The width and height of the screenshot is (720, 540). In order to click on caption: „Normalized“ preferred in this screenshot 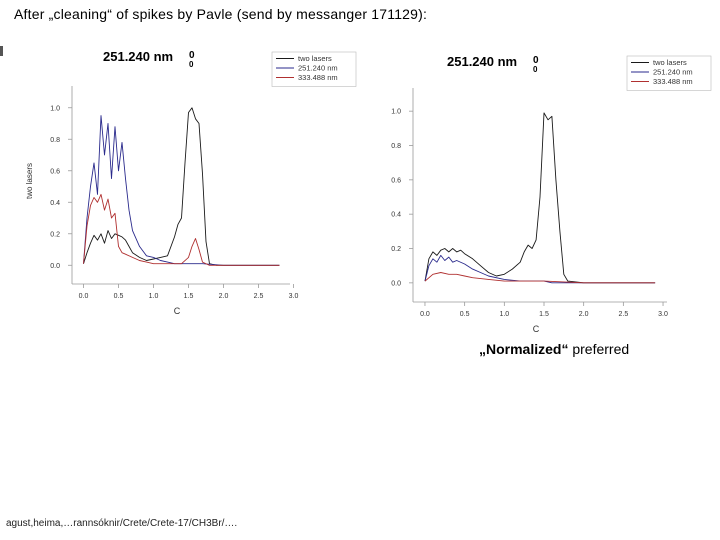, I will do `click(554, 349)`.